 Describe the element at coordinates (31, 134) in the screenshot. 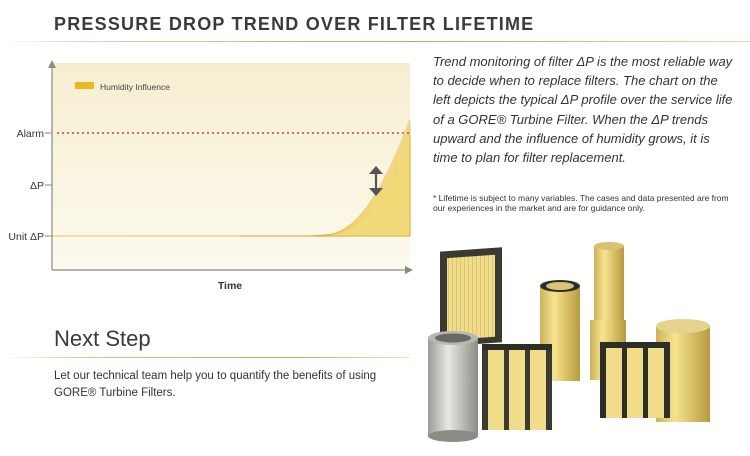

I see `y-label-alarm: Alarm` at that location.